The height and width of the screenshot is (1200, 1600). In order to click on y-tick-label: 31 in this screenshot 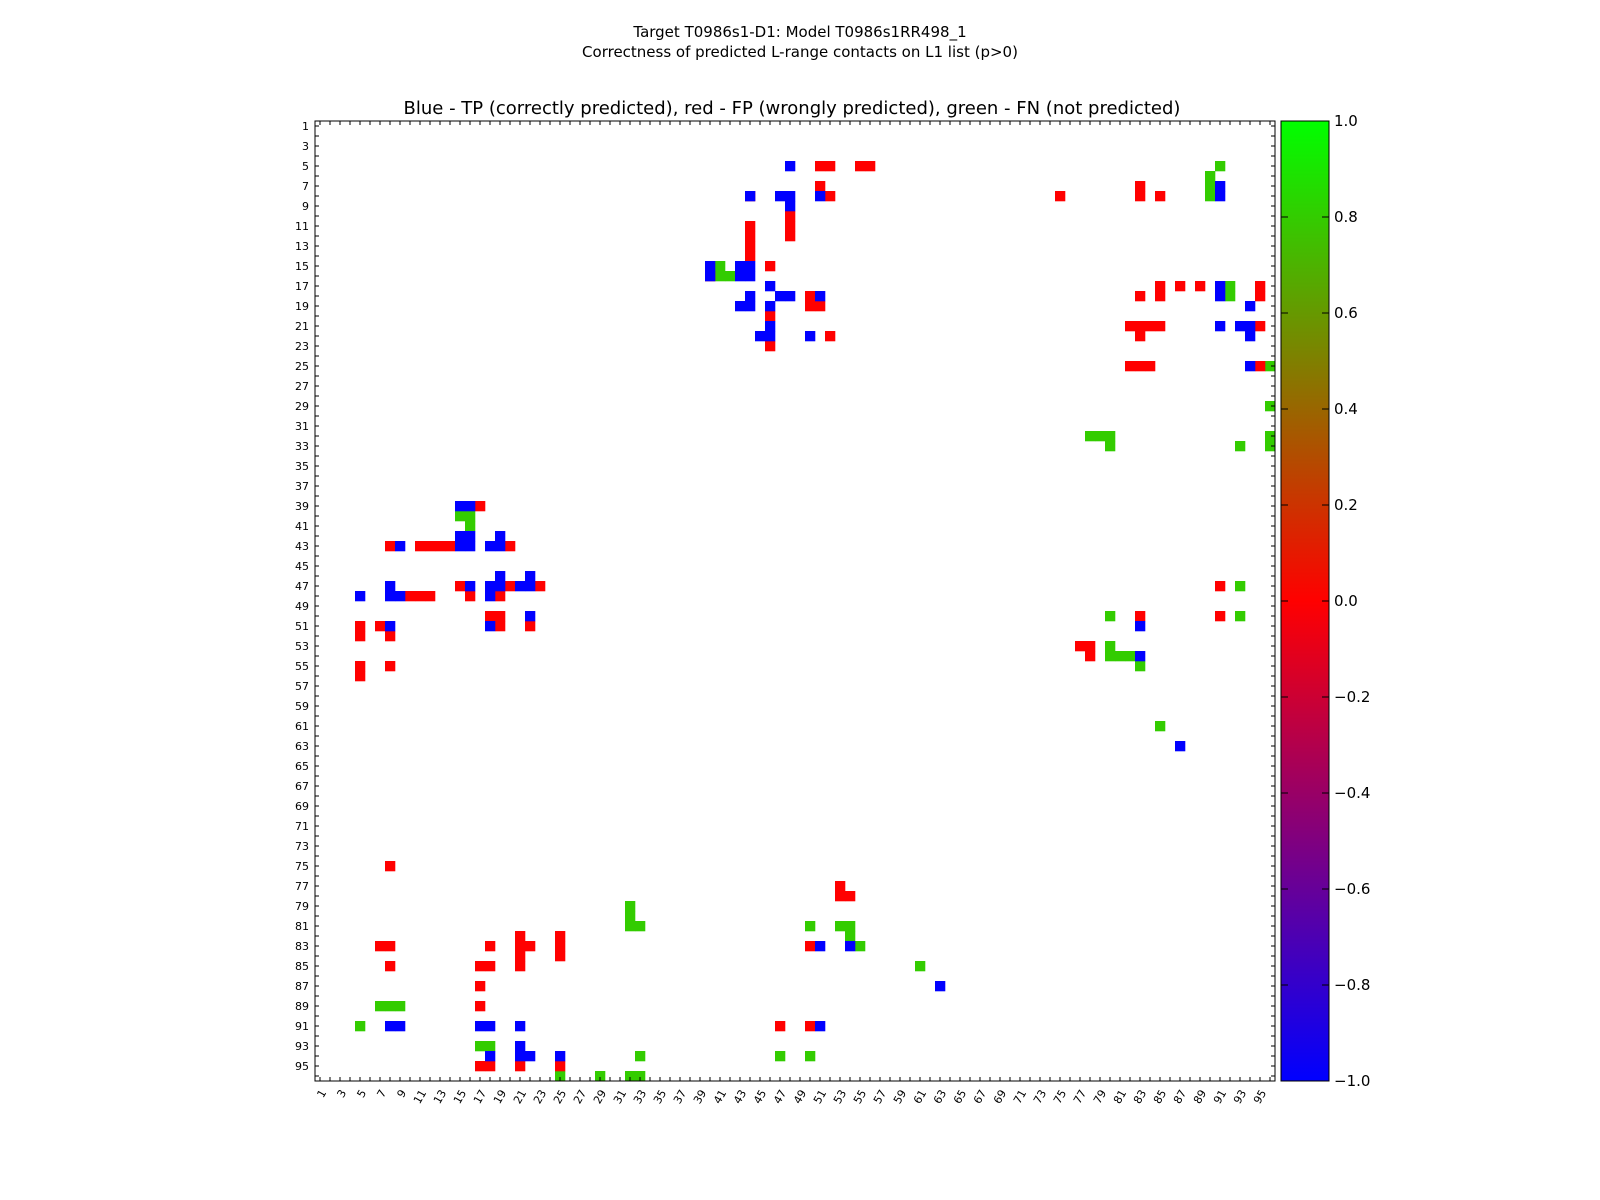, I will do `click(302, 426)`.